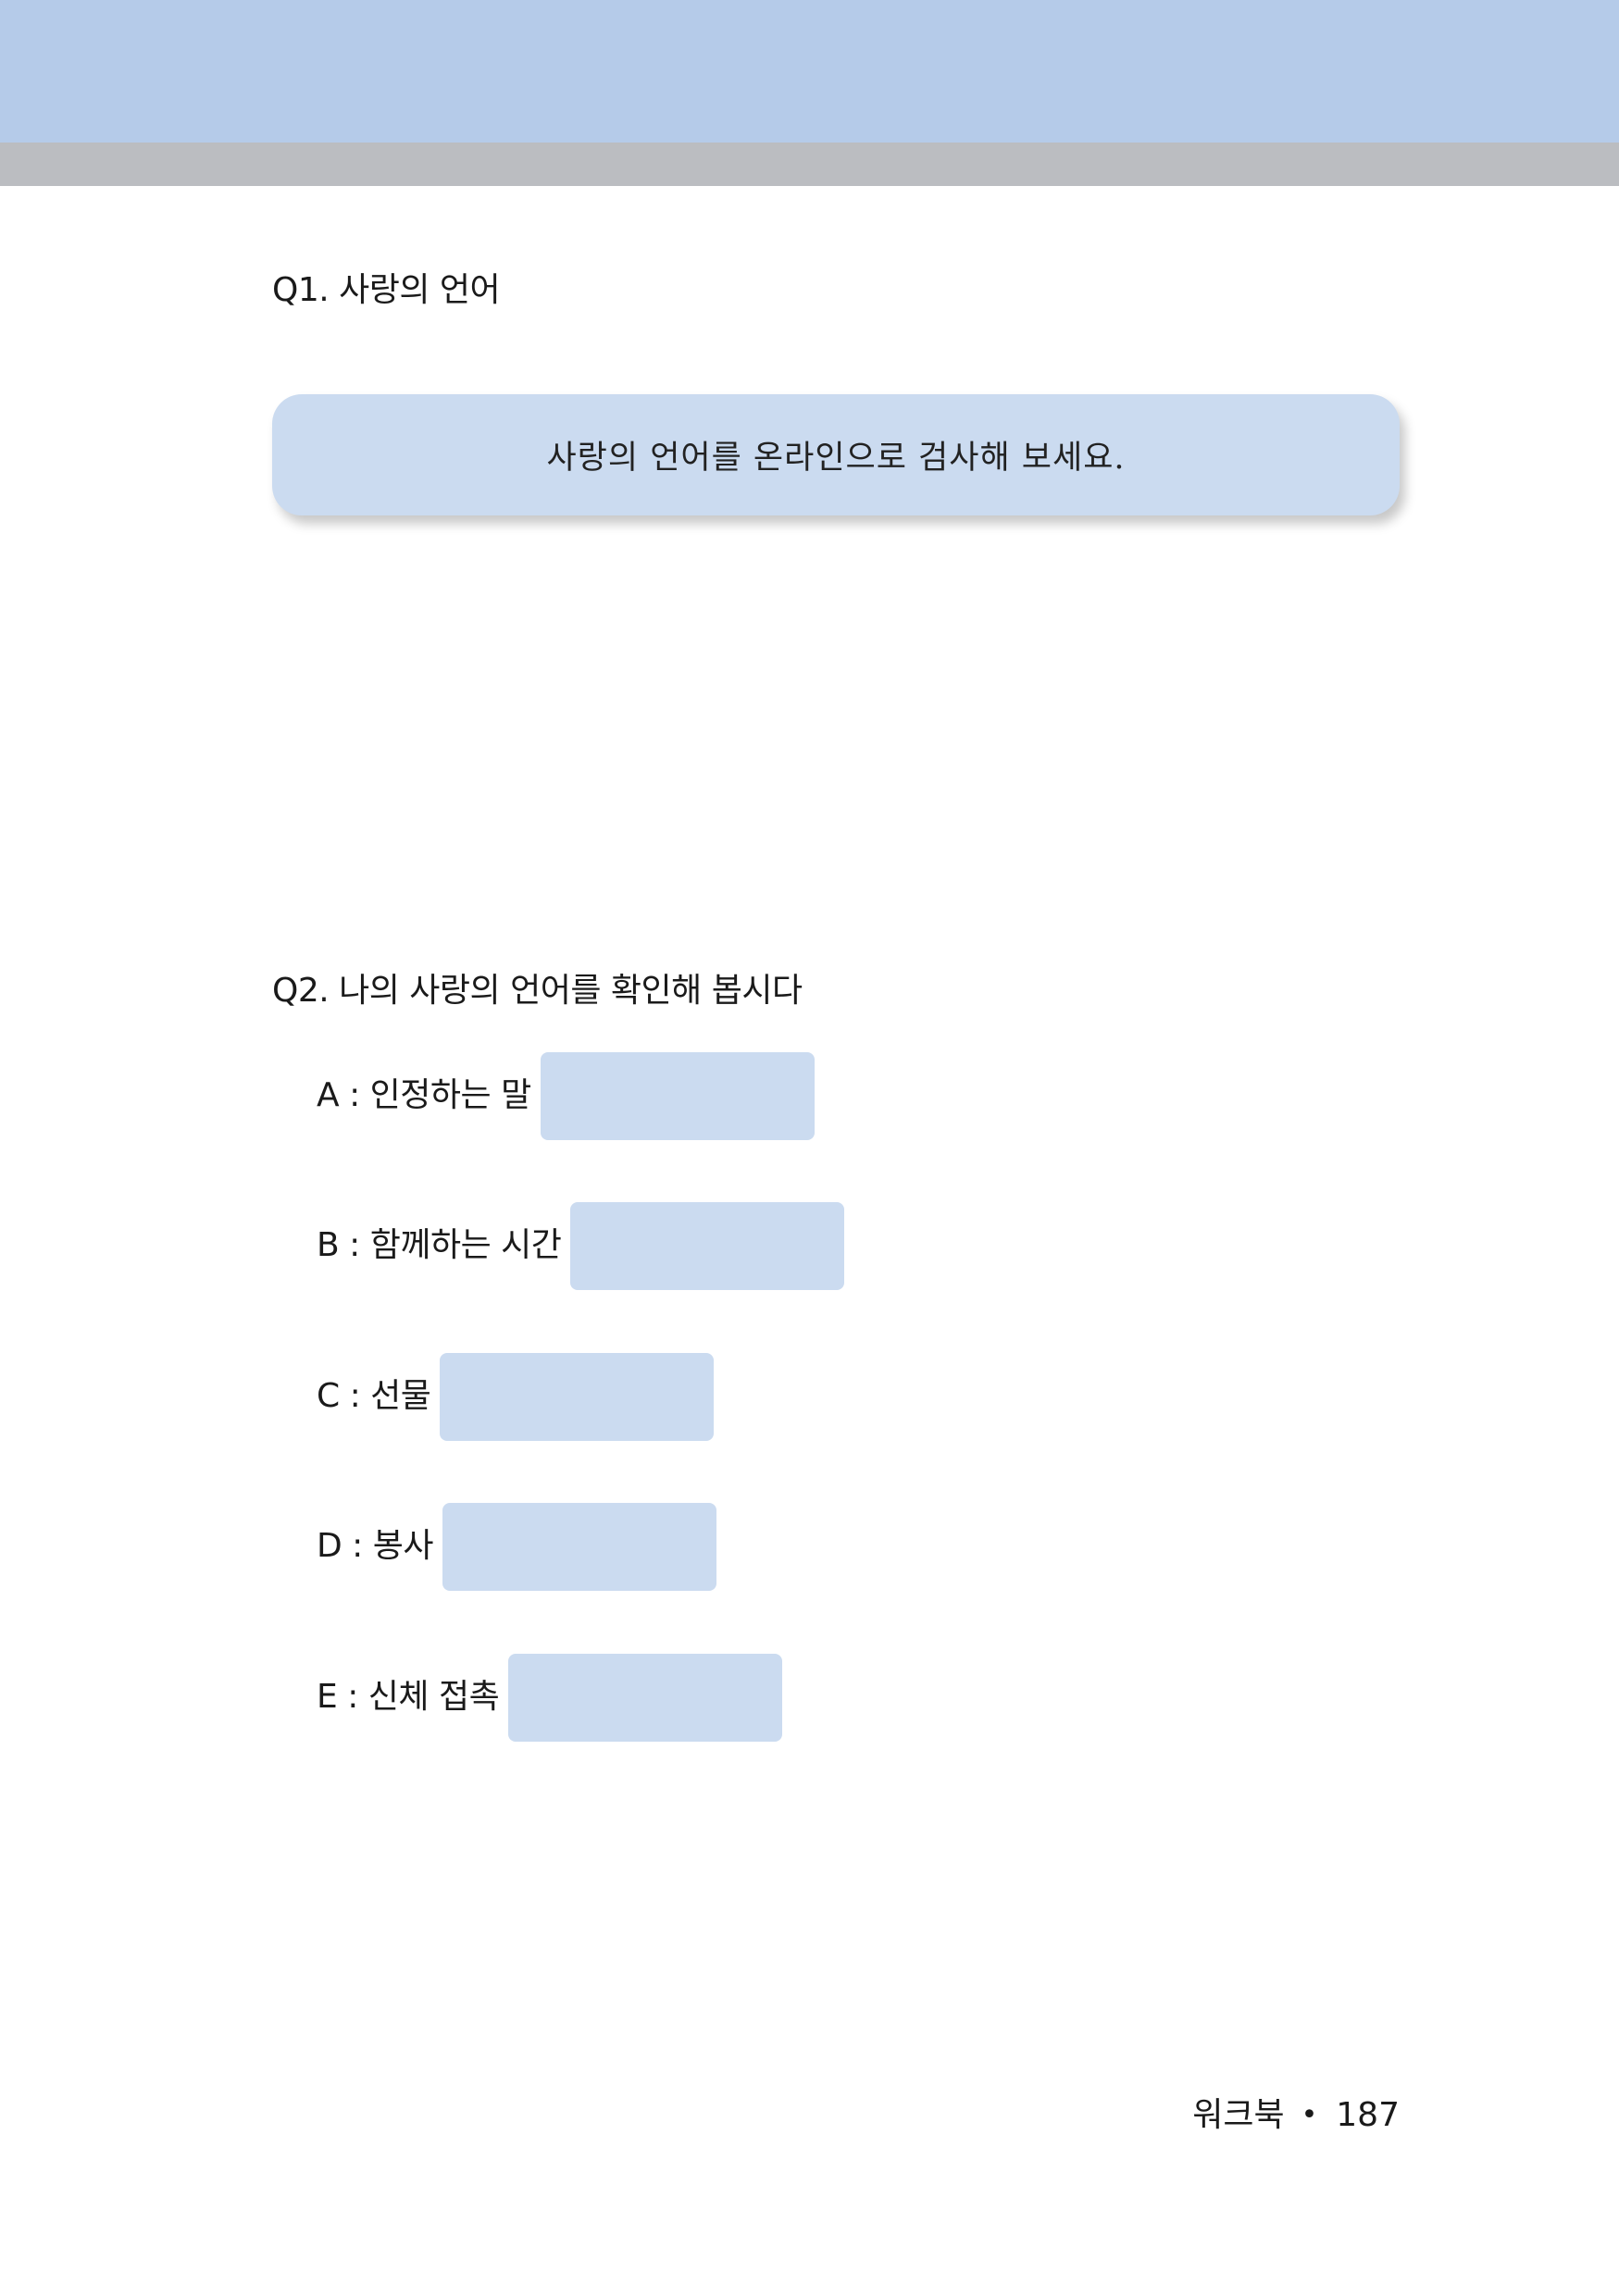  What do you see at coordinates (409, 1697) in the screenshot?
I see `answer-label-e: E : 신체 접촉` at bounding box center [409, 1697].